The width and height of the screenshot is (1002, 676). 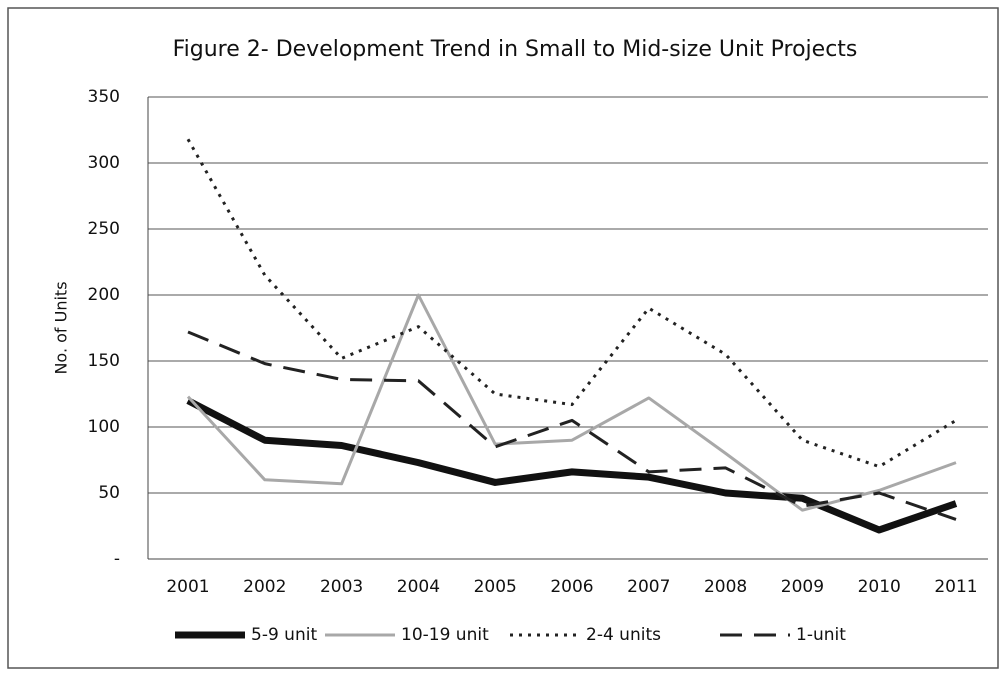 What do you see at coordinates (445, 635) in the screenshot?
I see `legend-label: 10-19 unit` at bounding box center [445, 635].